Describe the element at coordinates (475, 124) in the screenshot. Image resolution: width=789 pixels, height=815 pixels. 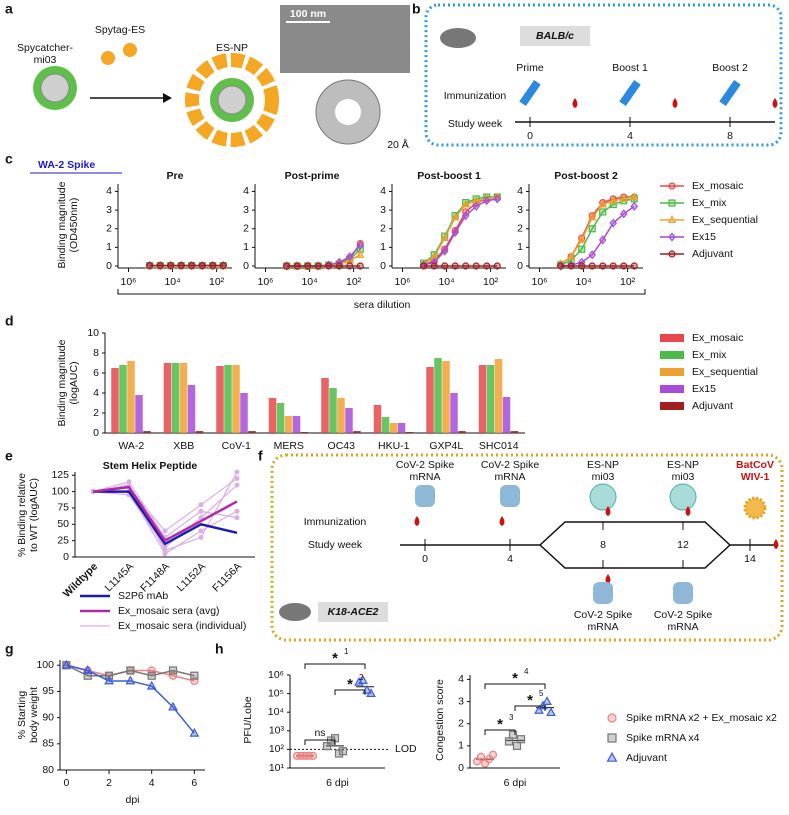
I see `row-label: Study week` at that location.